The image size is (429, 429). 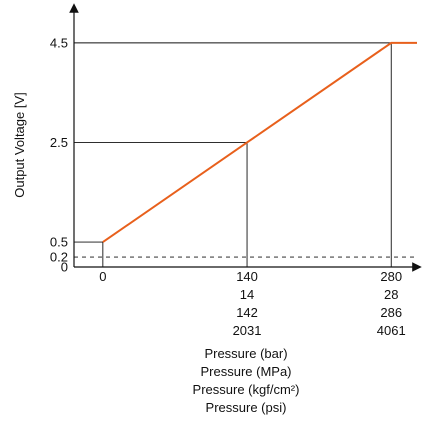 I want to click on x-axis-title-1: Pressure (MPa), so click(x=245, y=371).